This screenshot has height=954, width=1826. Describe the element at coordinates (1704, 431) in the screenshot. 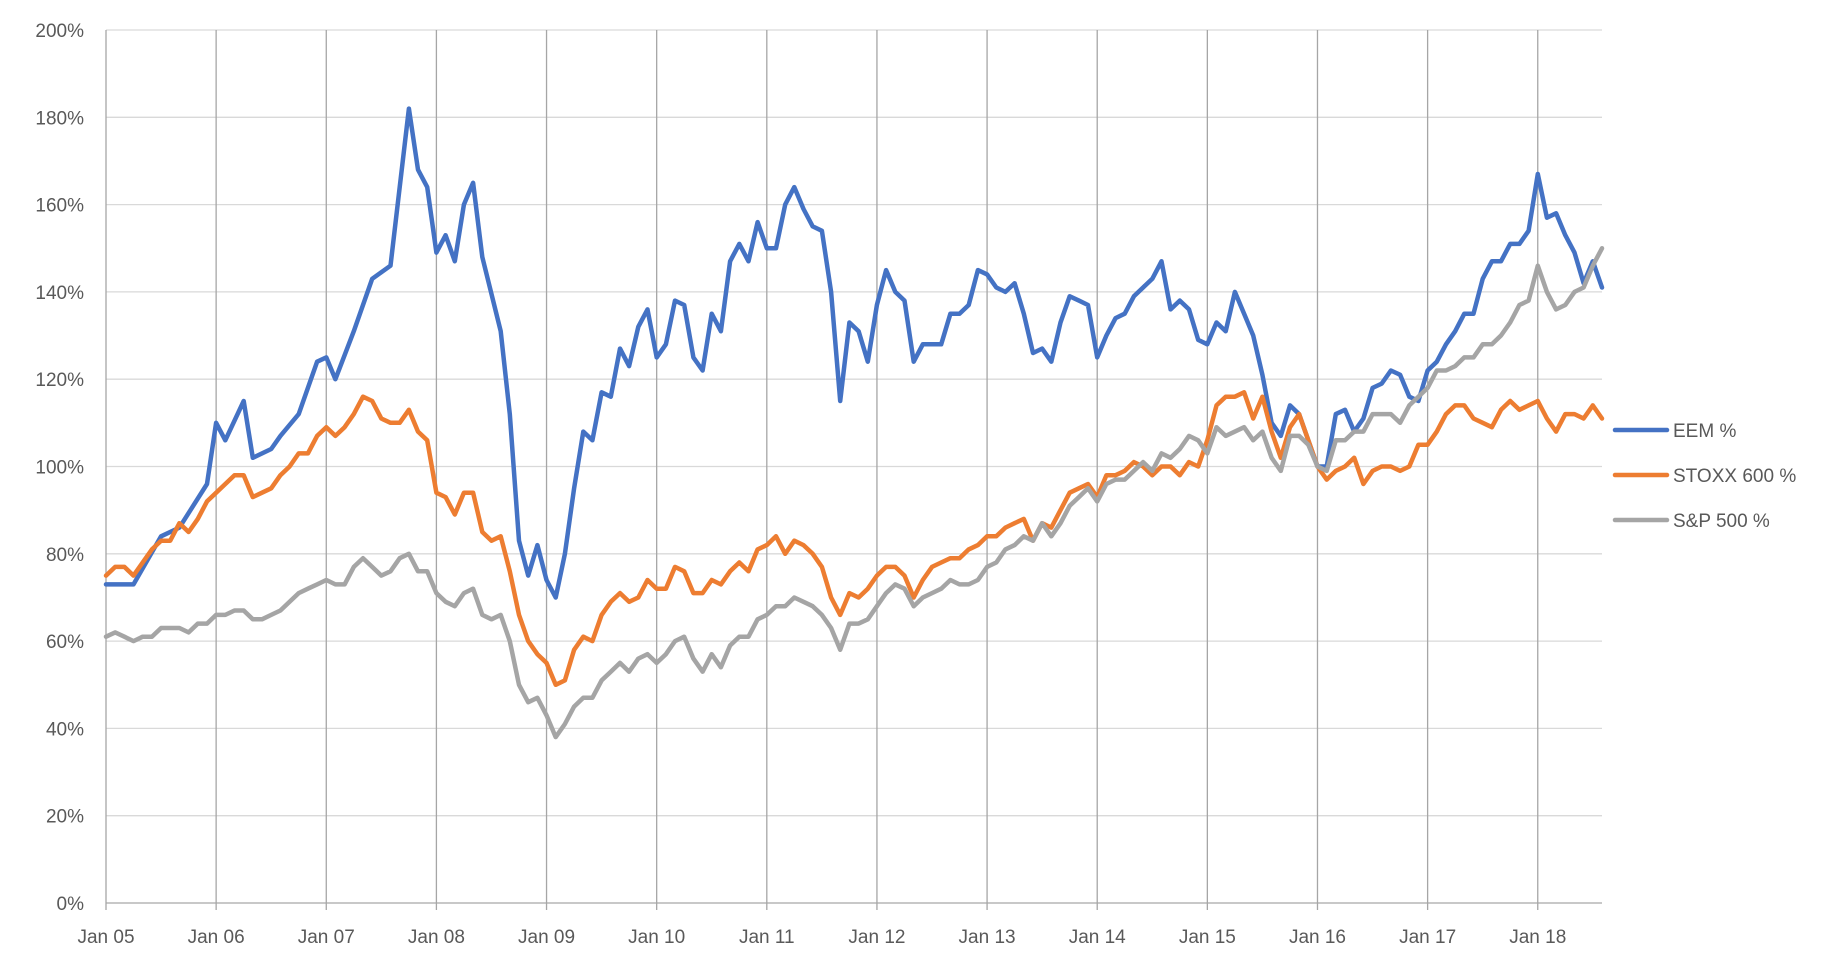

I see `legend-label-eem: EEM %` at that location.